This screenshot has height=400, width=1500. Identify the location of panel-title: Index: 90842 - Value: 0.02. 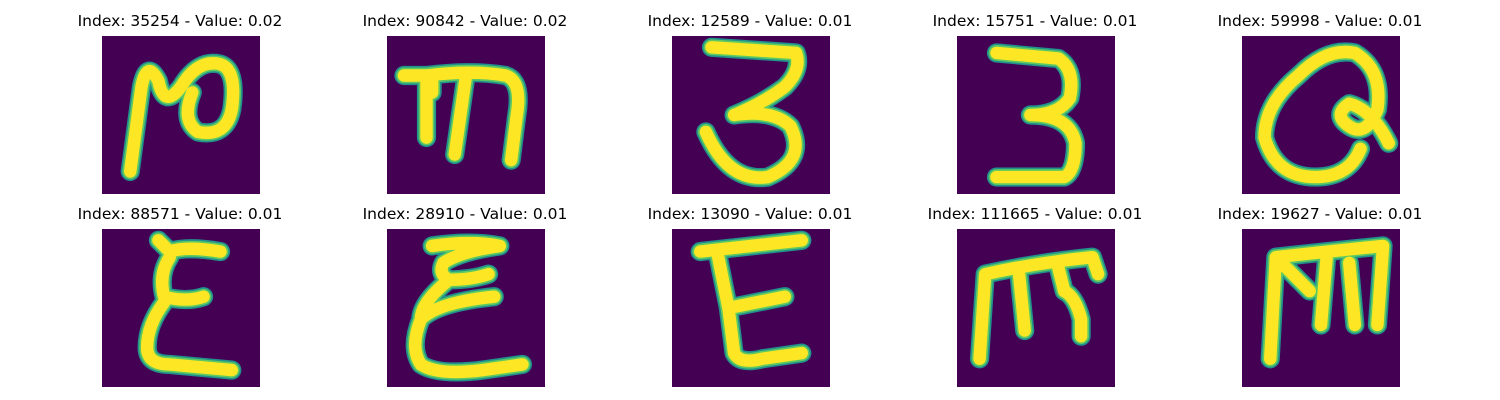
(465, 21).